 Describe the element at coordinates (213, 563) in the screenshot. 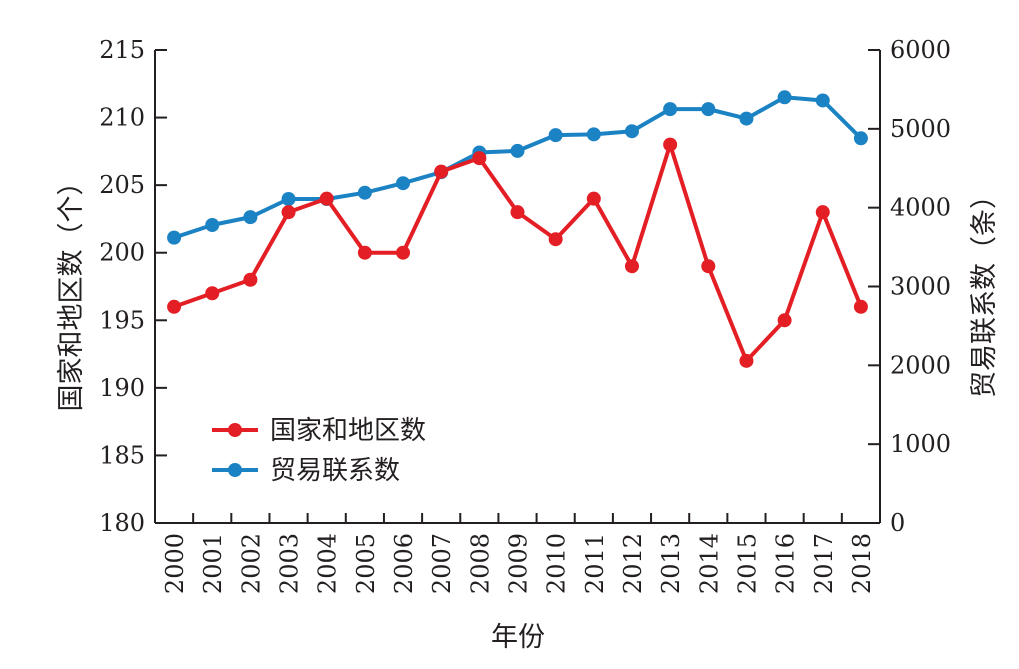

I see `x-tick-label: 2001` at that location.